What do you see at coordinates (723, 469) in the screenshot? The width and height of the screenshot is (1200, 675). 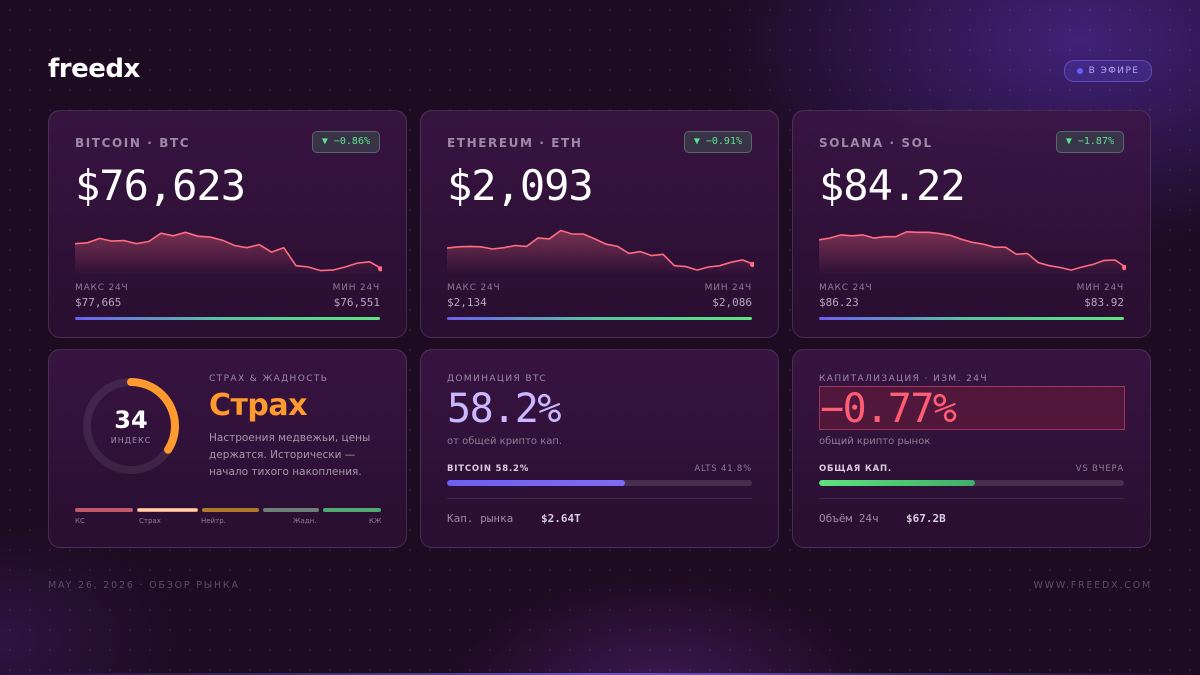 I see `alts-share-label: ALTS 41.8%` at bounding box center [723, 469].